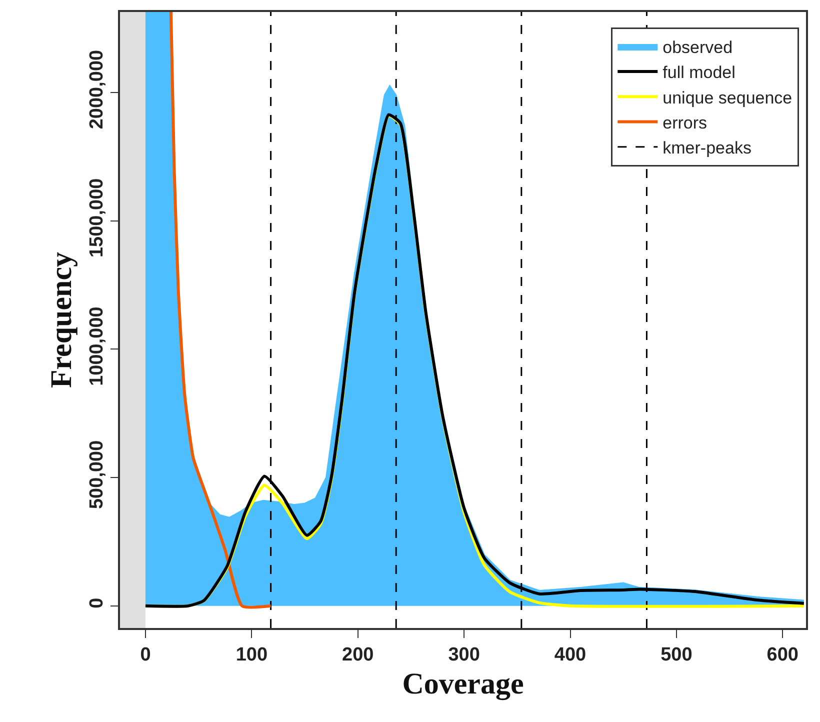  Describe the element at coordinates (97, 90) in the screenshot. I see `y-tick-label: 2000,000` at that location.